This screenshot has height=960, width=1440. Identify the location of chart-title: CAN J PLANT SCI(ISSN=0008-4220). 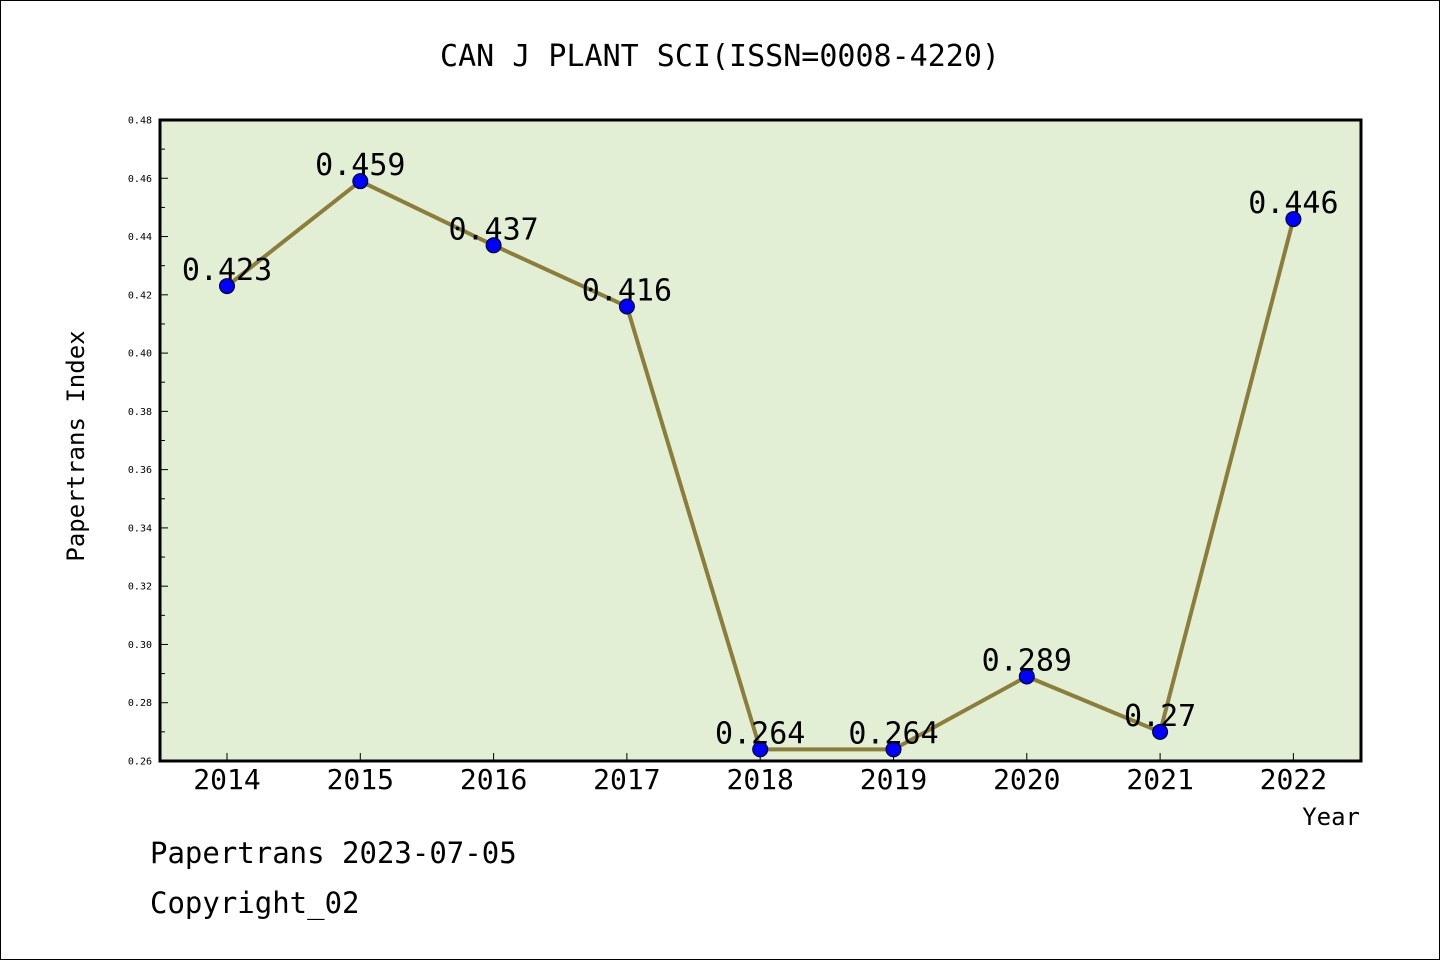
(720, 56).